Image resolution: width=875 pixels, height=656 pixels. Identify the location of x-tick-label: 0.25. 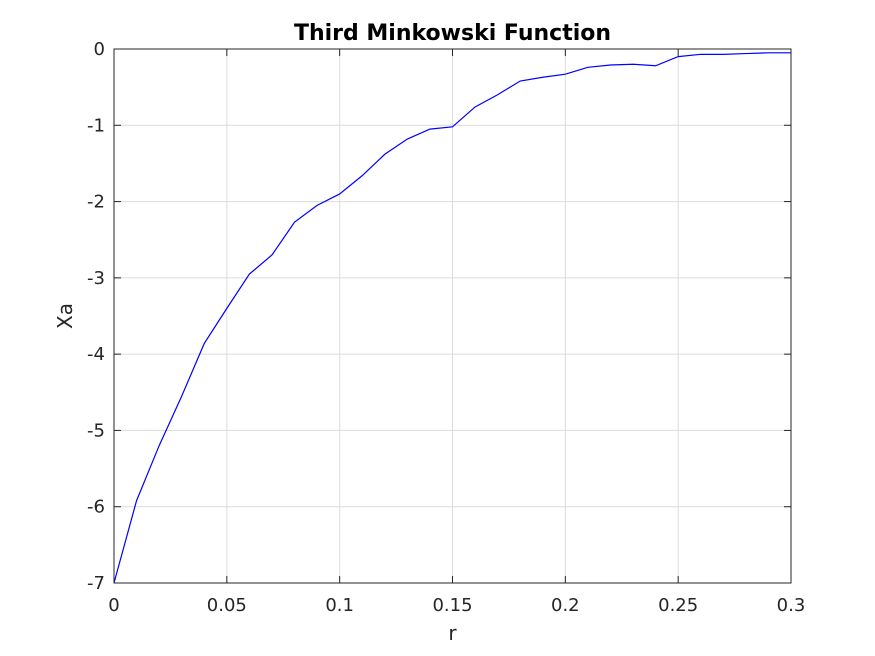
(678, 605).